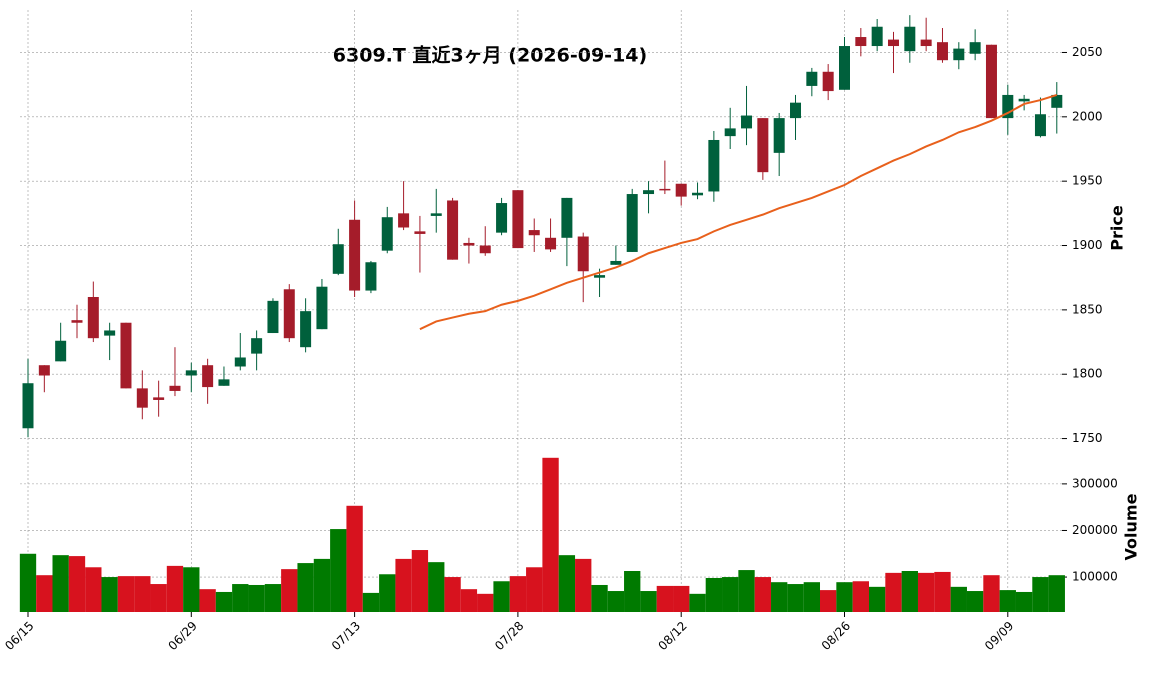  Describe the element at coordinates (1095, 577) in the screenshot. I see `y-tick-label: 100000` at that location.